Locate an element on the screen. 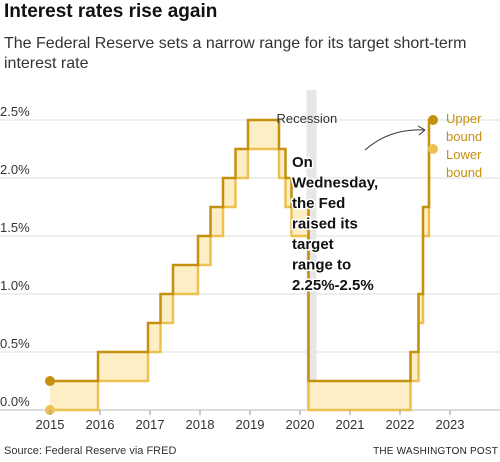 The image size is (500, 462). annotation-arrowhead is located at coordinates (421, 130).